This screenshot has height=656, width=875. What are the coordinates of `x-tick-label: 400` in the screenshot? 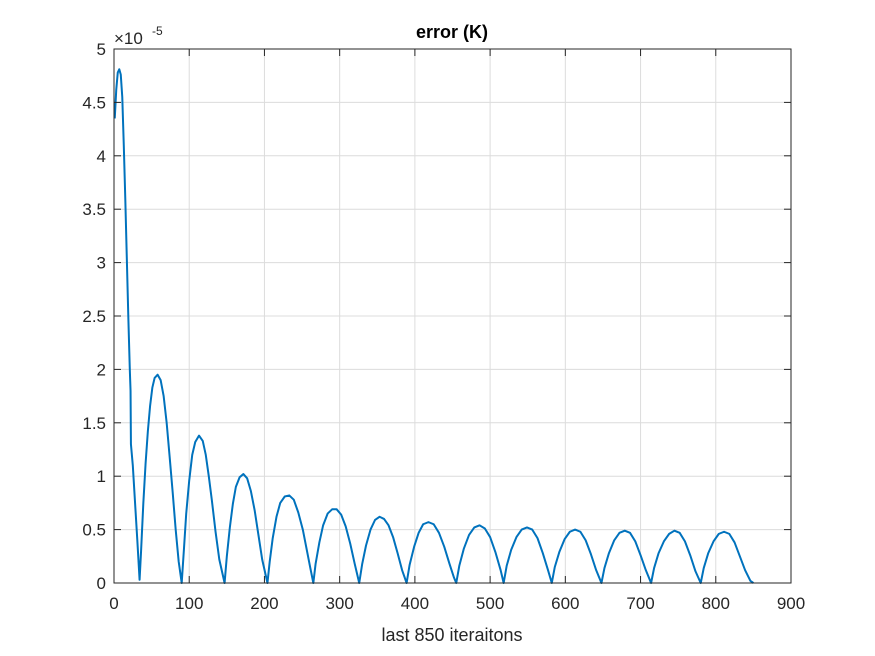 It's located at (415, 603).